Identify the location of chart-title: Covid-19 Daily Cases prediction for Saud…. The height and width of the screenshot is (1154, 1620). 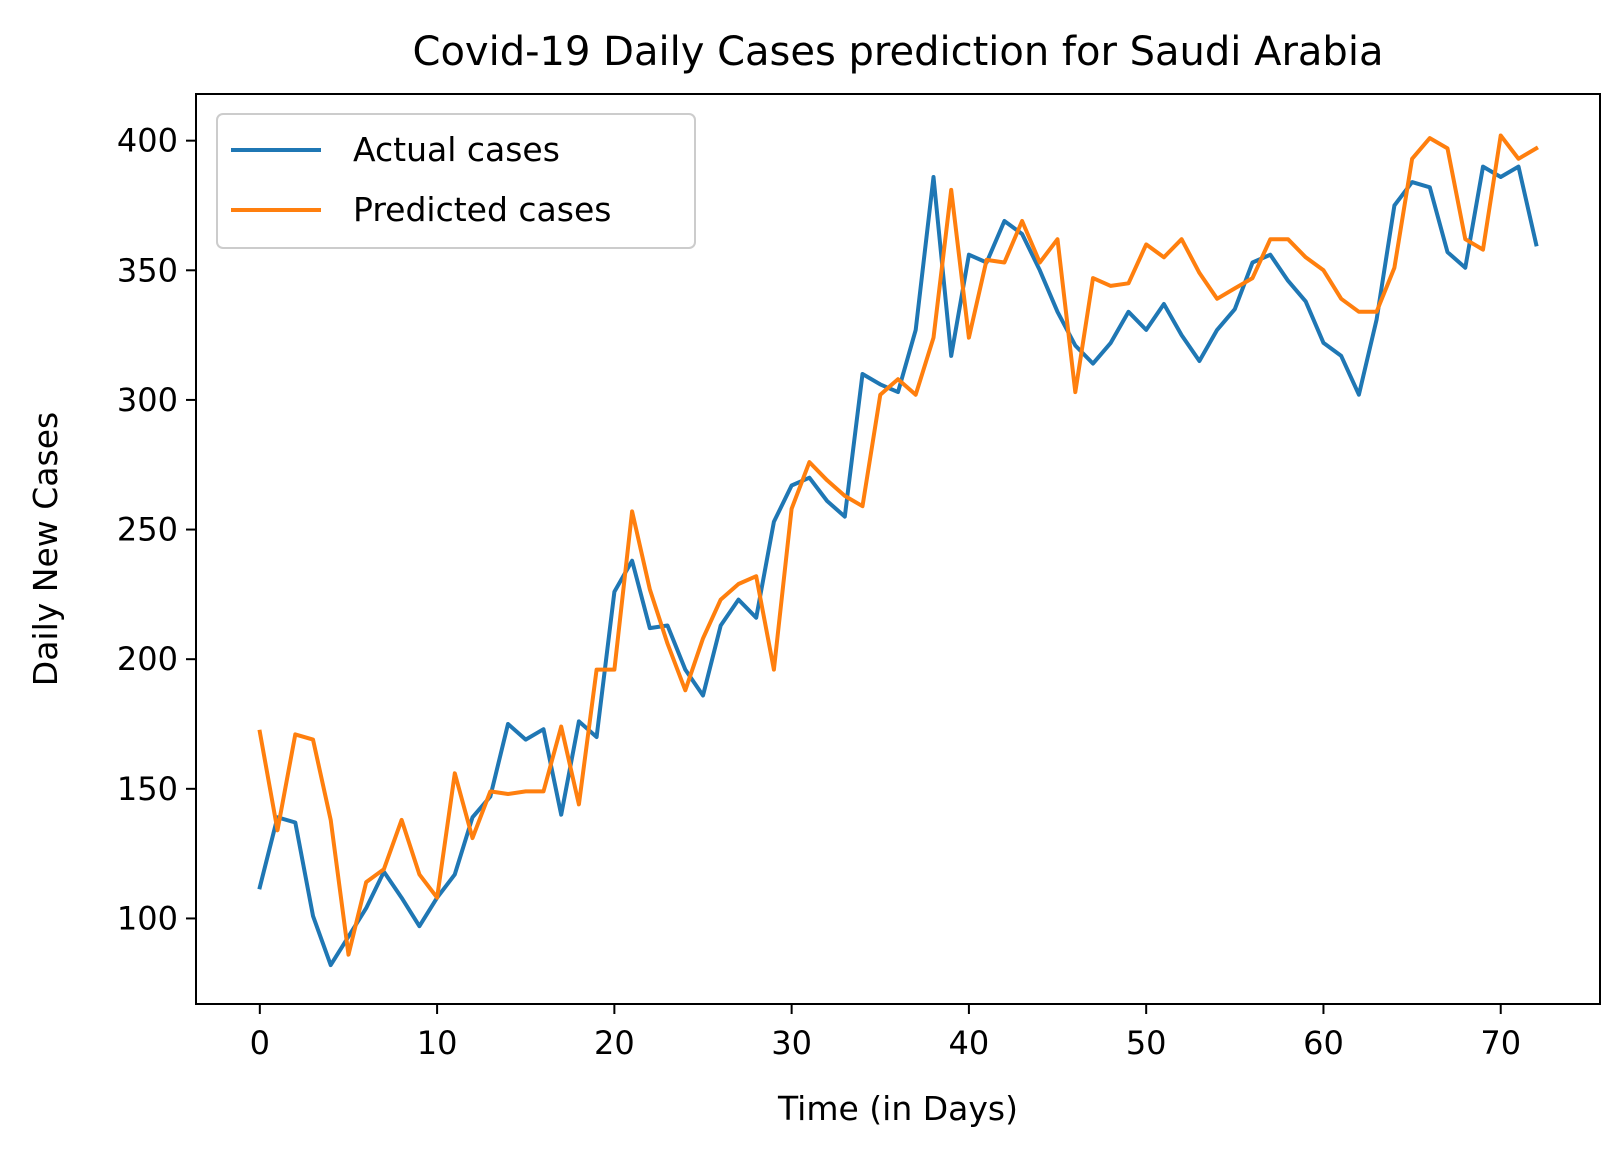
(898, 52).